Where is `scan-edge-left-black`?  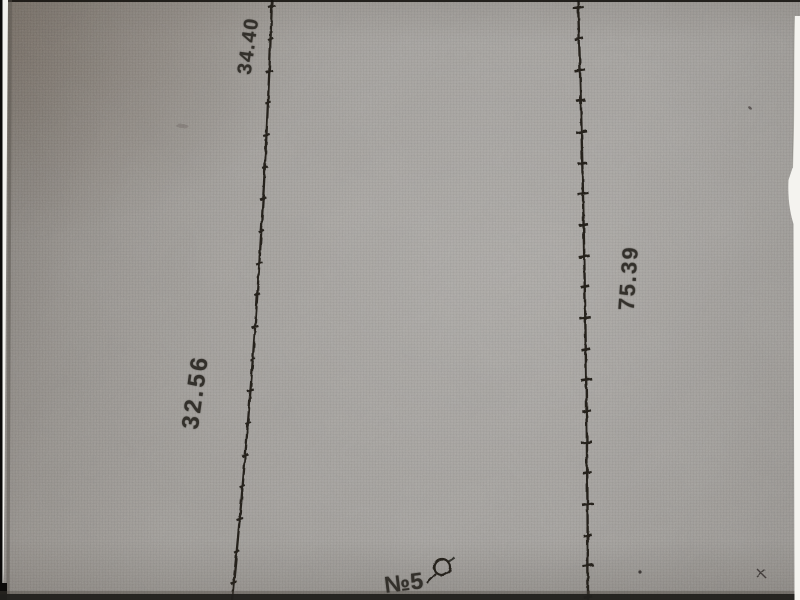
scan-edge-left-black is located at coordinates (1, 300).